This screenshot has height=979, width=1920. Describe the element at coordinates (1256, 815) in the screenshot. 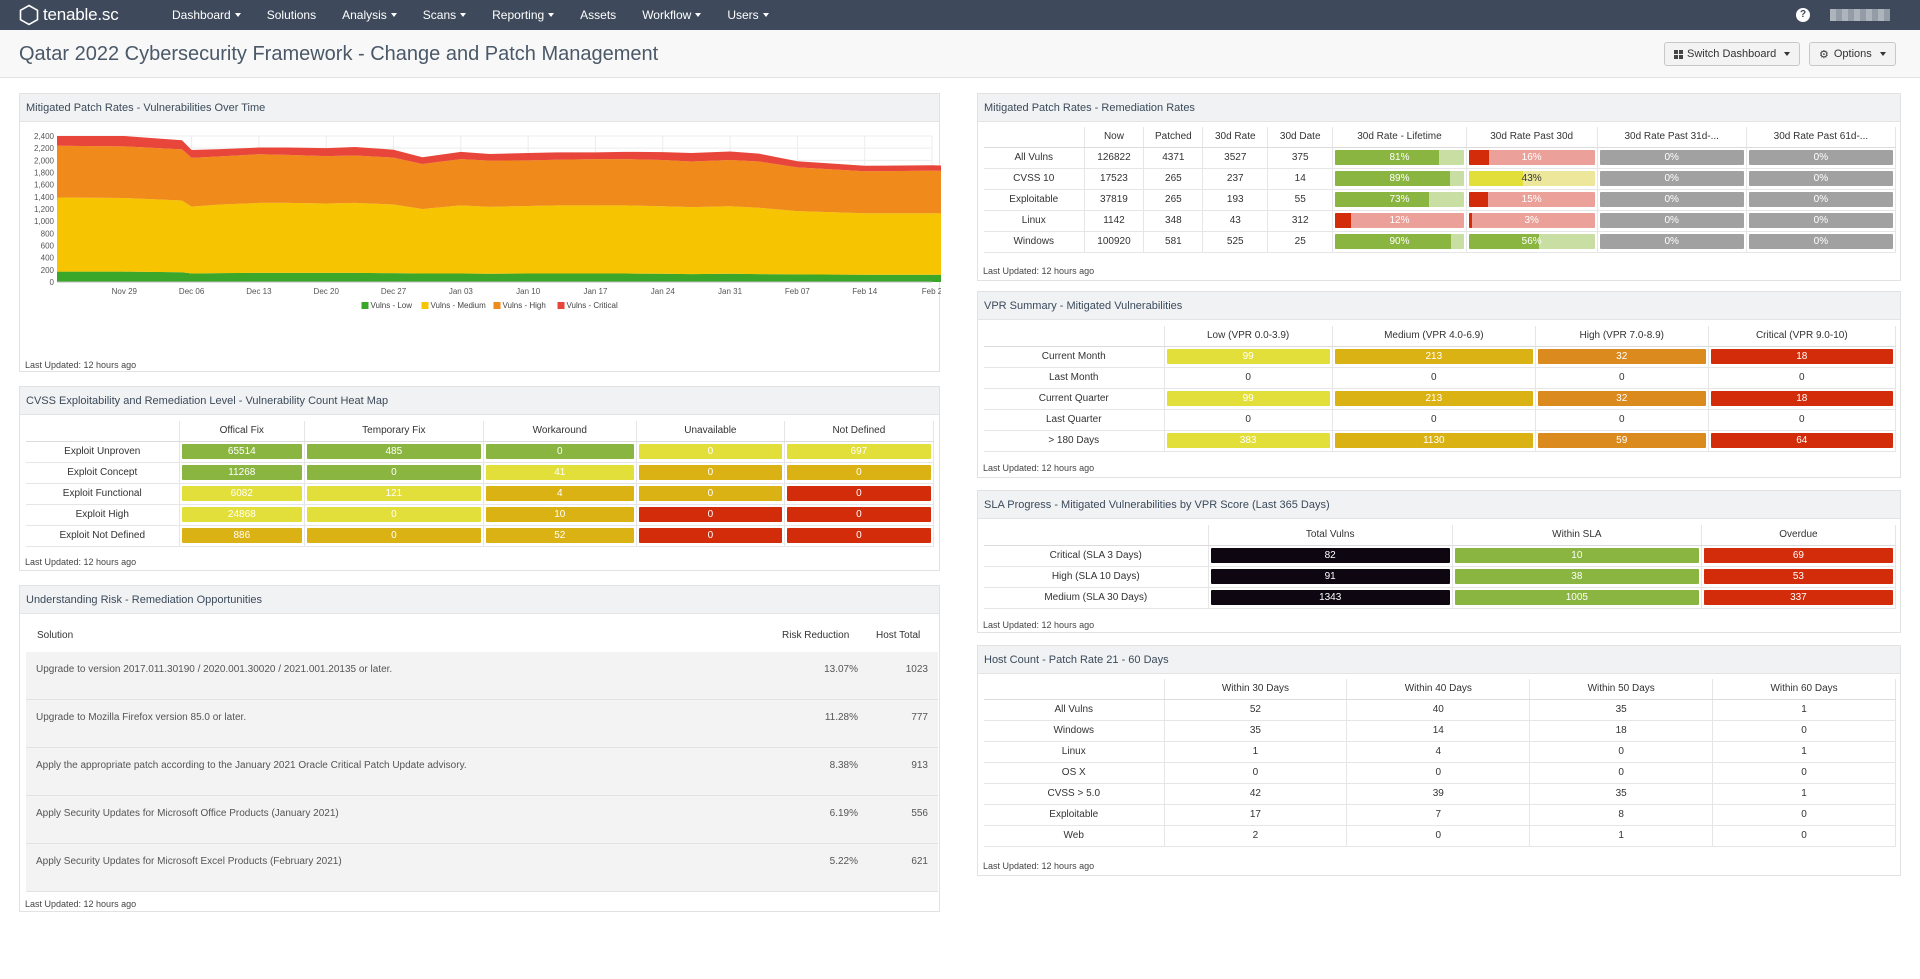

I see `host-count-cell: 17` at that location.